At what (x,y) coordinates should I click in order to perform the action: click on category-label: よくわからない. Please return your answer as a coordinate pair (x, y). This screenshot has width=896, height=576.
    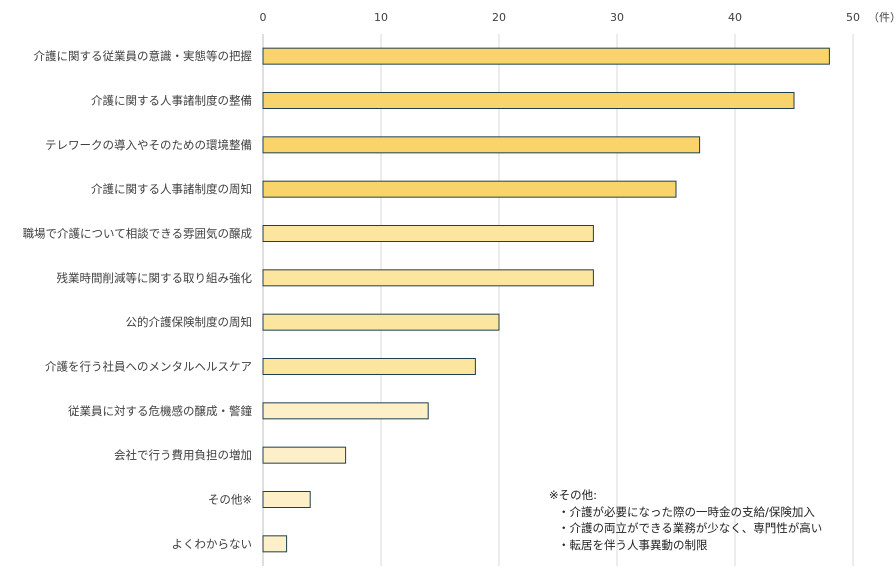
    Looking at the image, I should click on (212, 544).